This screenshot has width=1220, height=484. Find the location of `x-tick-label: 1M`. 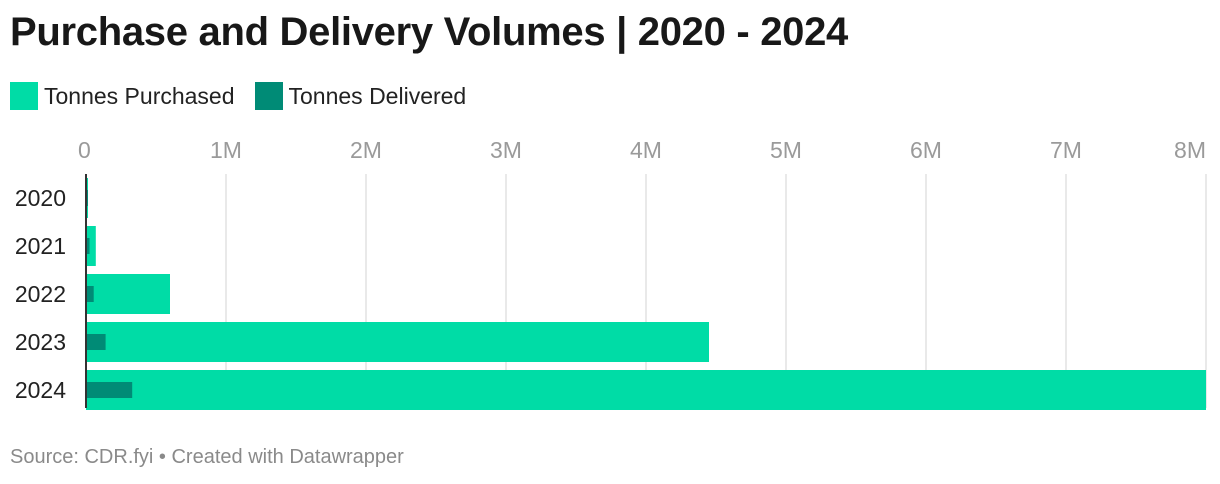

x-tick-label: 1M is located at coordinates (226, 150).